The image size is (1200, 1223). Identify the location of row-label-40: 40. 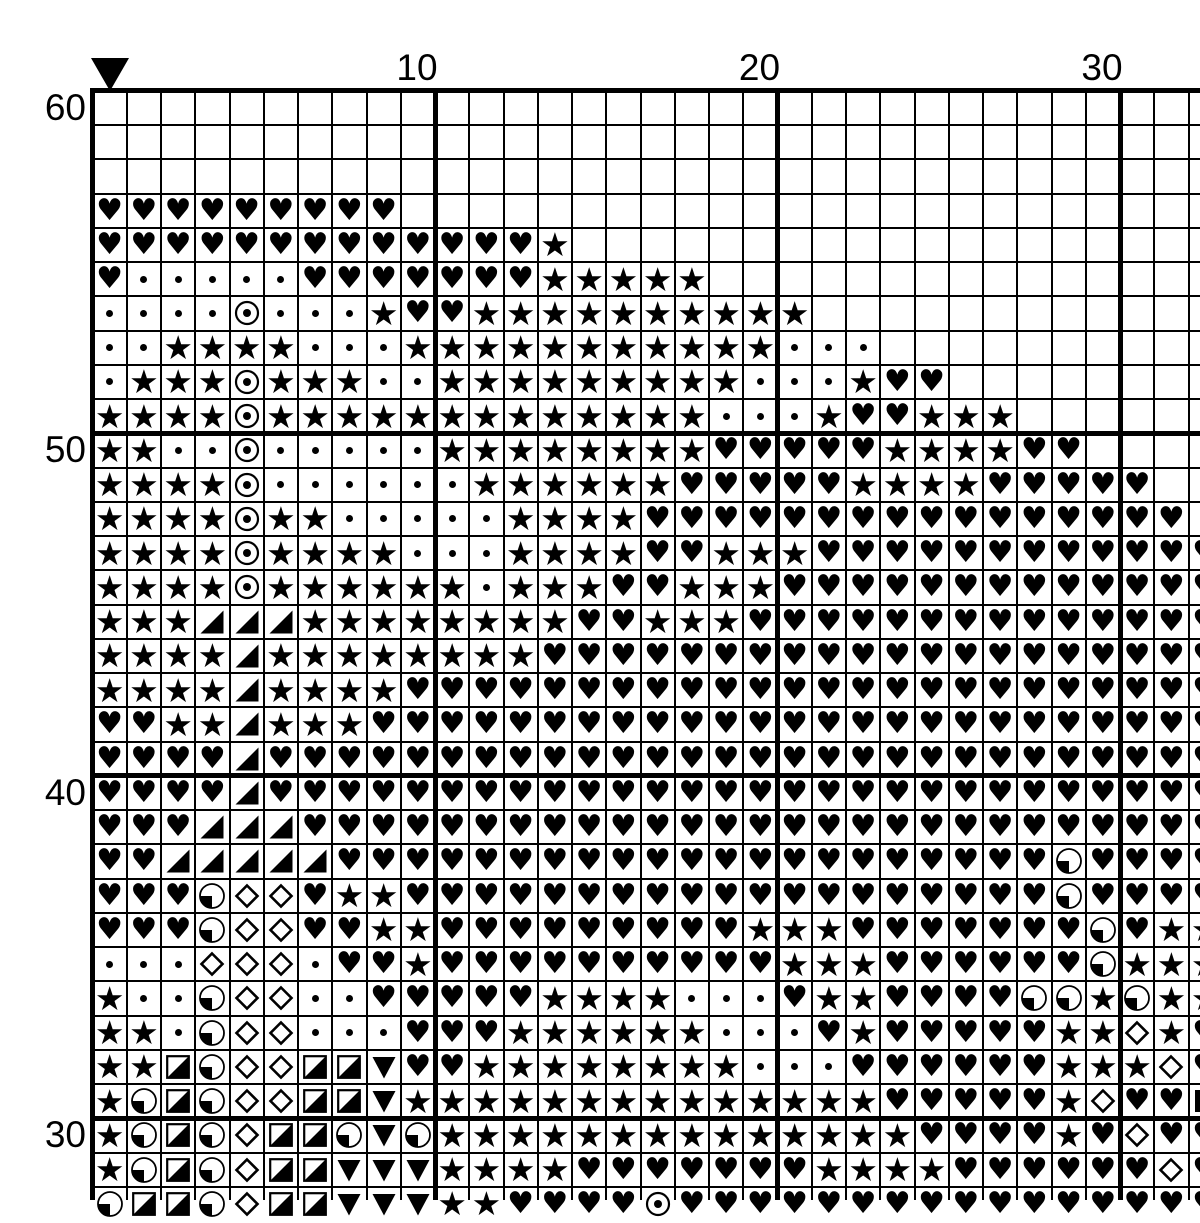
(46, 793).